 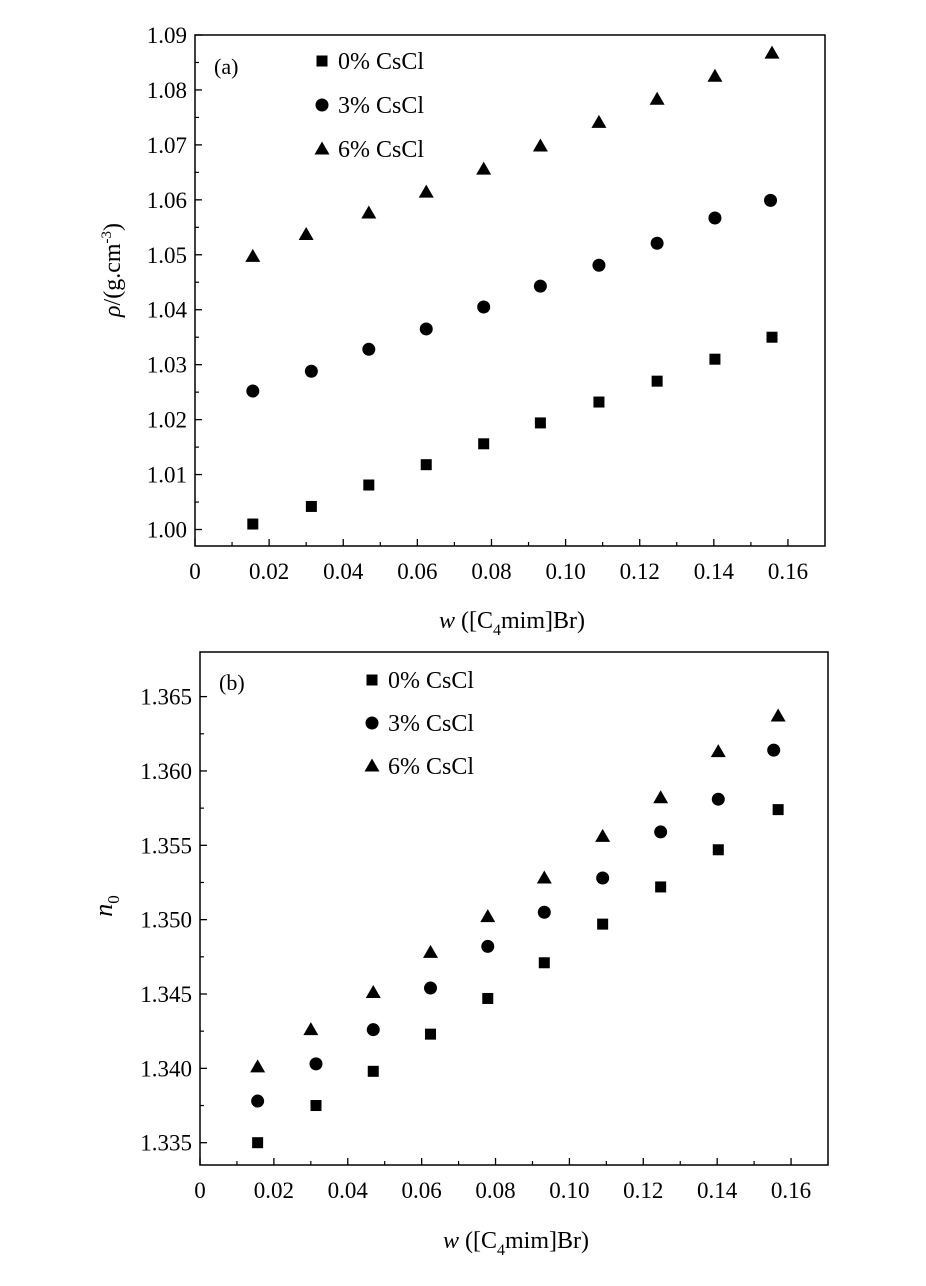 I want to click on y-axis-ticks: 1.335 1.340 1.345 1.350 1.355 1.360 1.365, so click(x=173, y=920).